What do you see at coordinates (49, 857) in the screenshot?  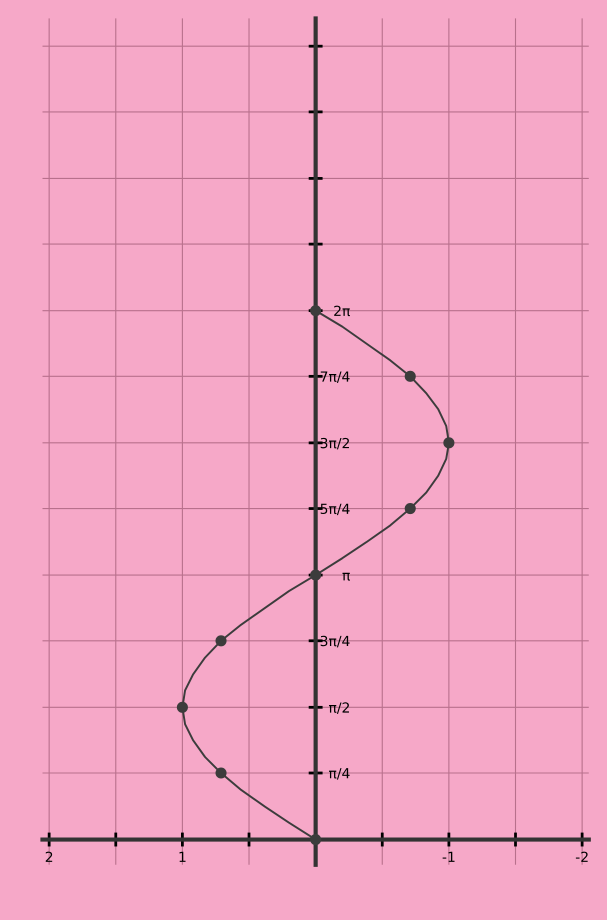 I see `x-tick-label: 2` at bounding box center [49, 857].